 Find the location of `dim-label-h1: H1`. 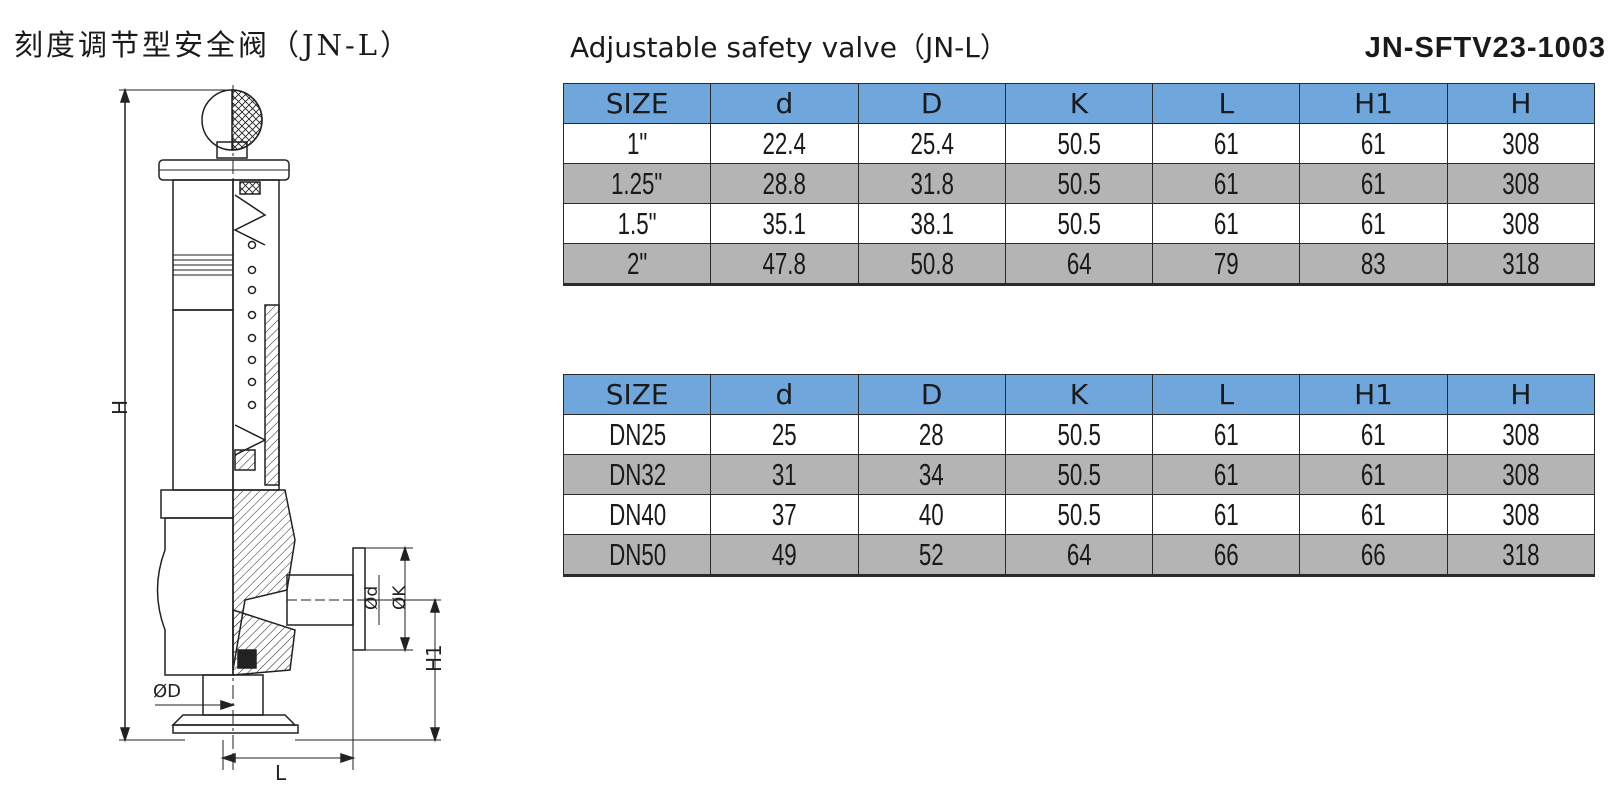

dim-label-h1: H1 is located at coordinates (434, 658).